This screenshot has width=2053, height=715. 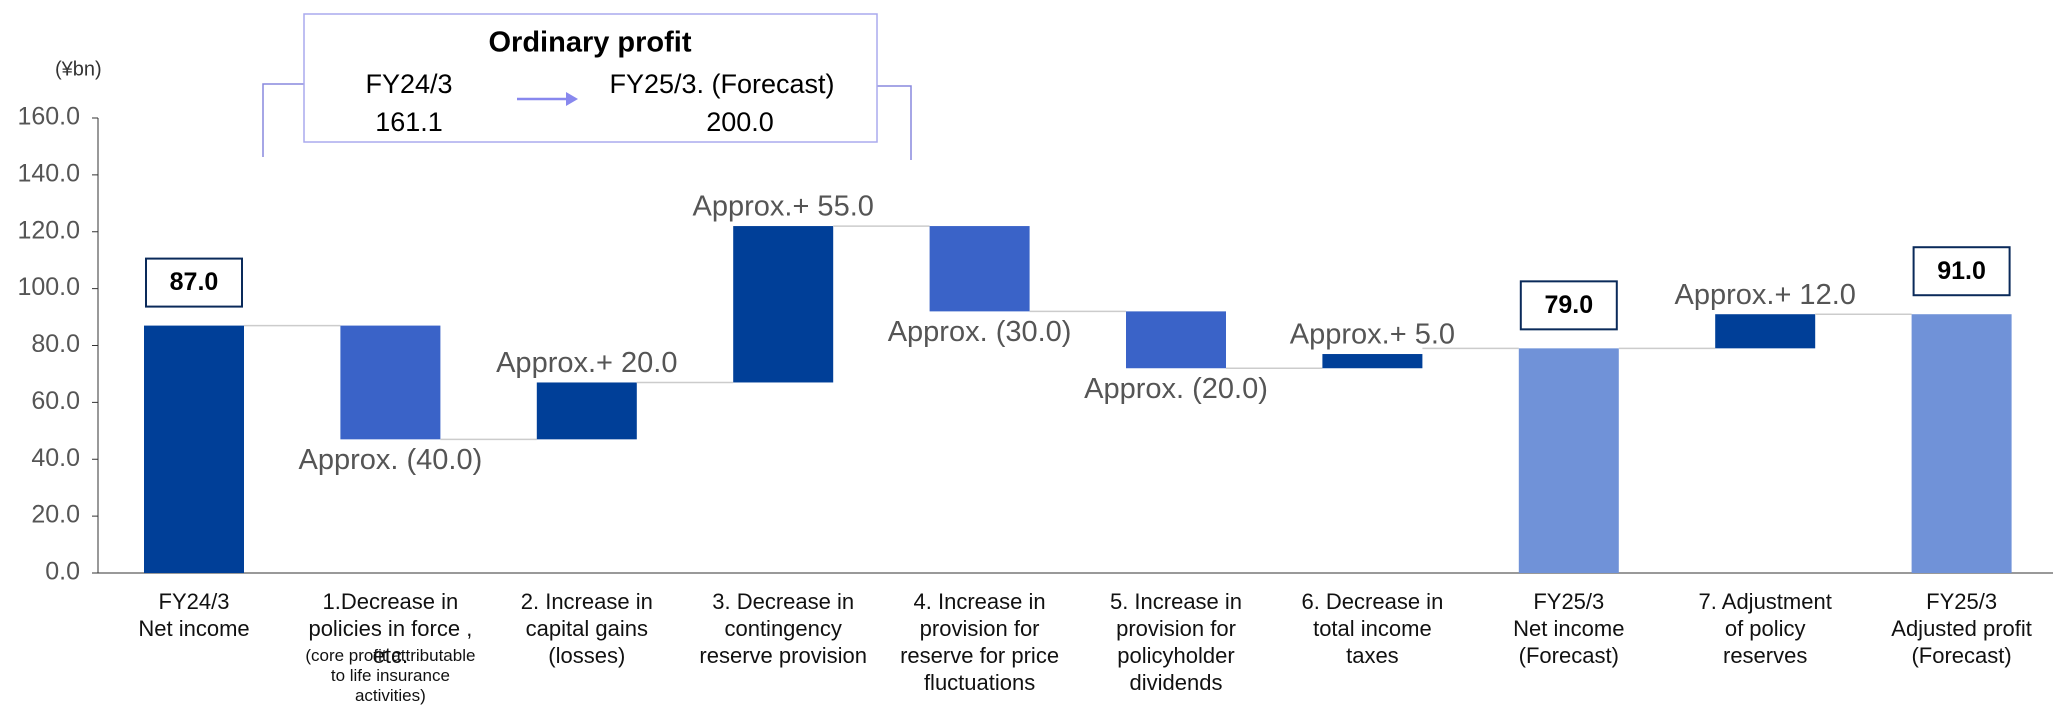 I want to click on value-label: Approx.+ 5.0, so click(x=1372, y=335).